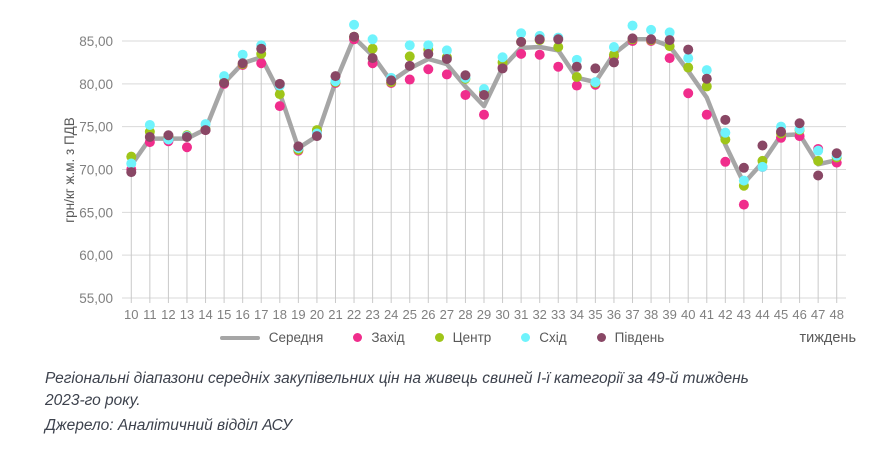 This screenshot has height=467, width=884. I want to click on legend-label-skhid: Схід, so click(553, 337).